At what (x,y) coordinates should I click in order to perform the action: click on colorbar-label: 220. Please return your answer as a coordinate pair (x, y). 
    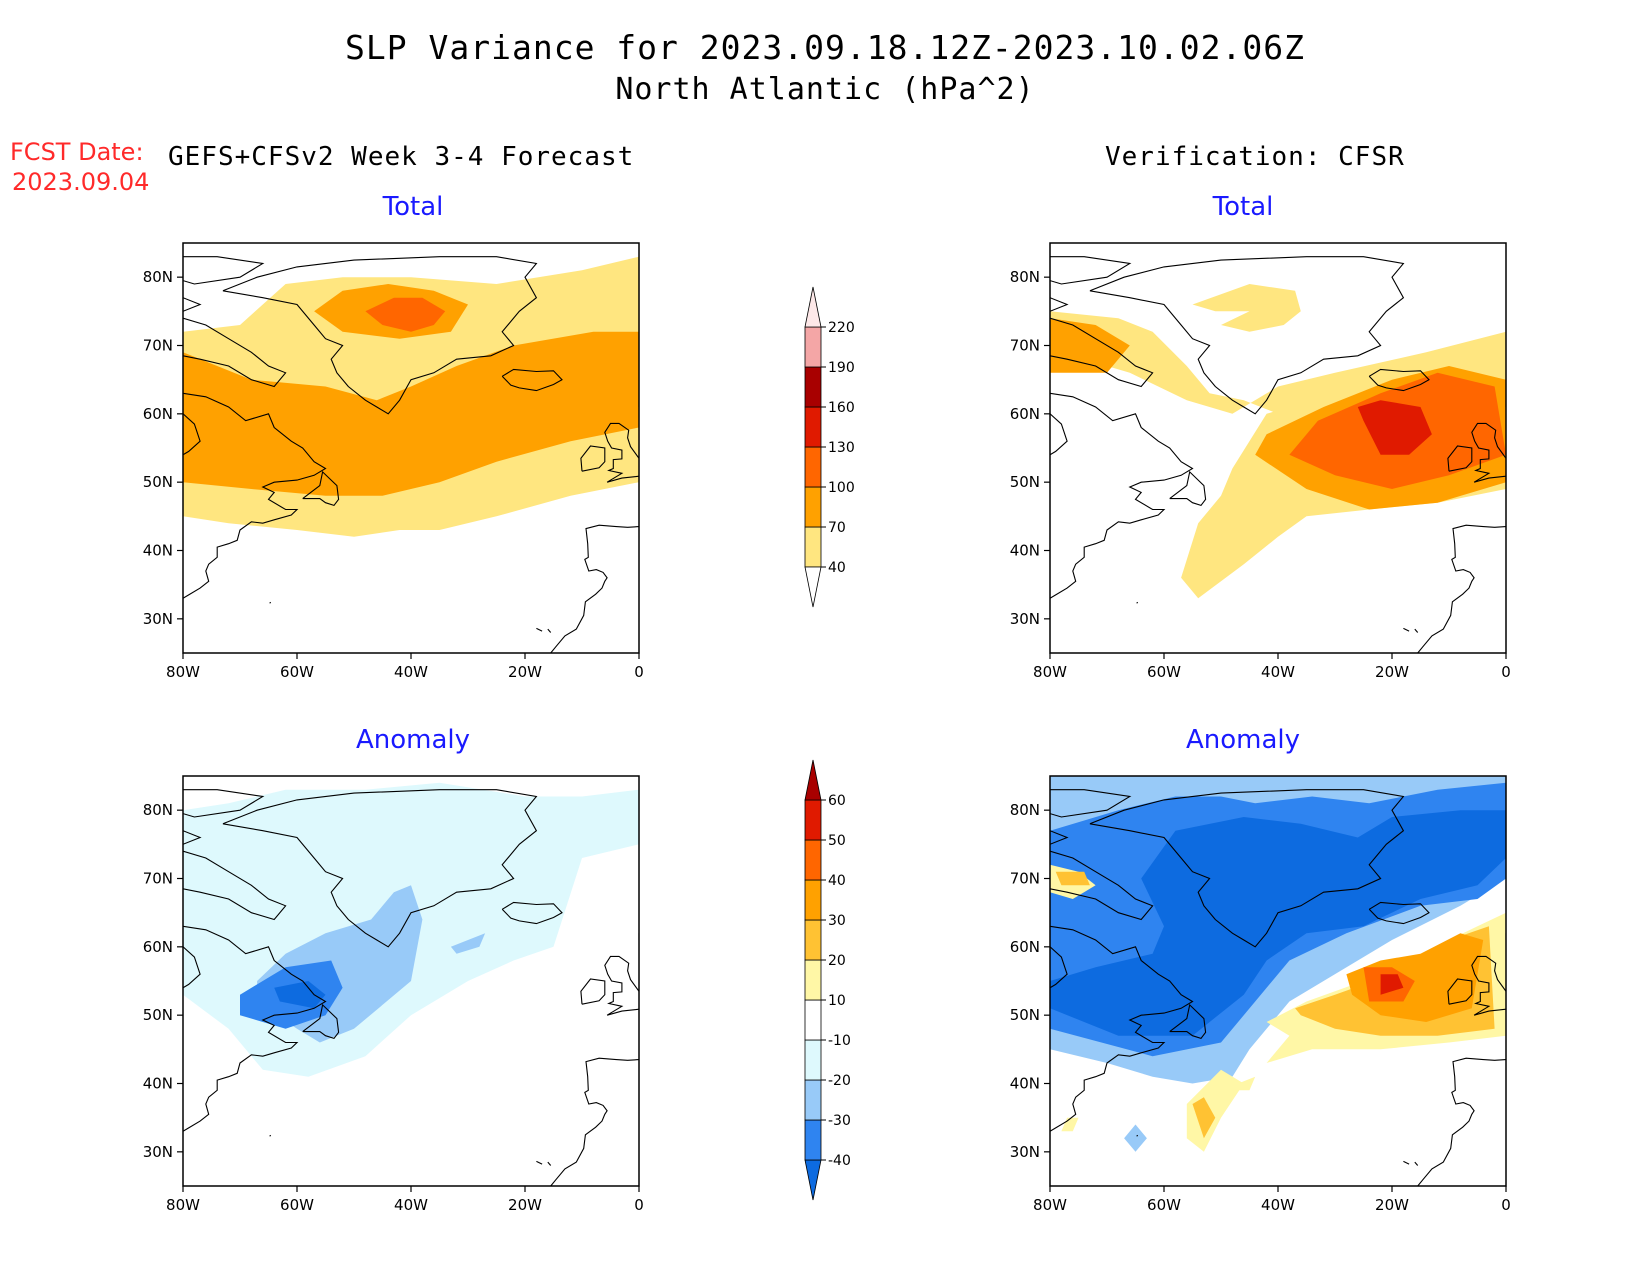
    Looking at the image, I should click on (841, 328).